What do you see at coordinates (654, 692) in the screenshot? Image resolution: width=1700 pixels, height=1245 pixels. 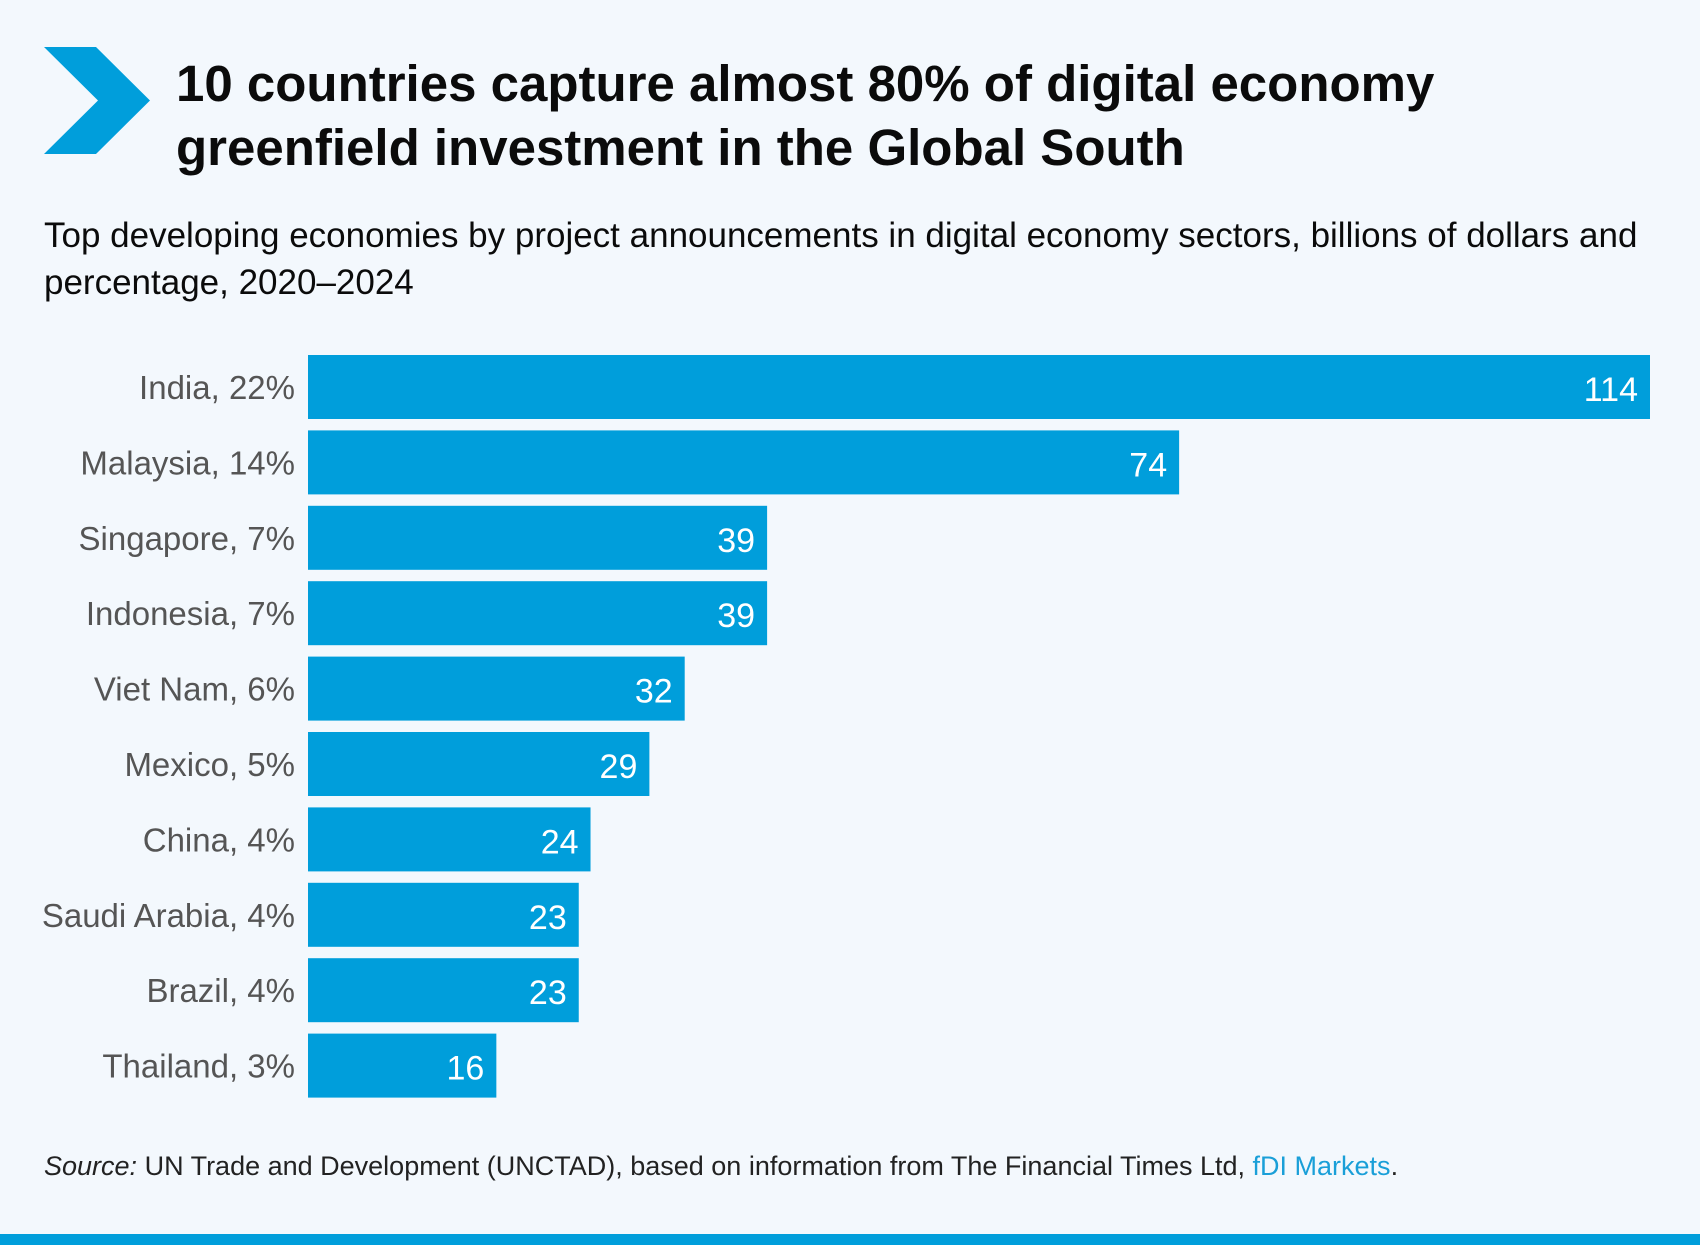 I see `value-label-5: 32` at bounding box center [654, 692].